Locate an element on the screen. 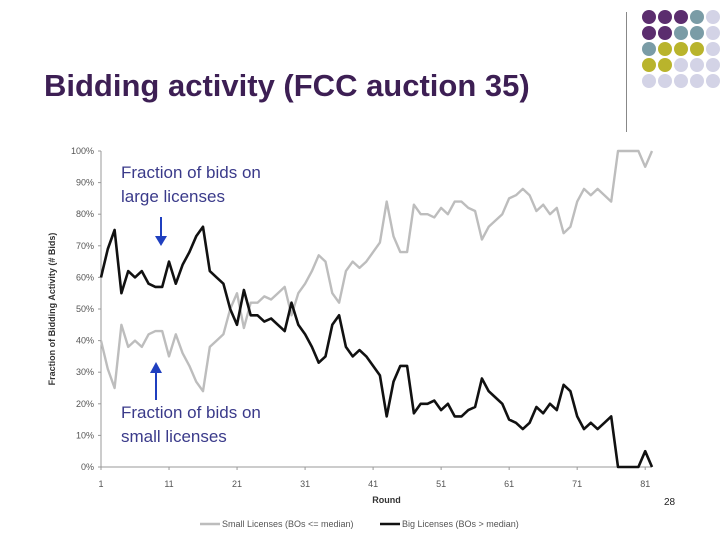 The width and height of the screenshot is (720, 540). x-tick-label: 71 is located at coordinates (577, 484).